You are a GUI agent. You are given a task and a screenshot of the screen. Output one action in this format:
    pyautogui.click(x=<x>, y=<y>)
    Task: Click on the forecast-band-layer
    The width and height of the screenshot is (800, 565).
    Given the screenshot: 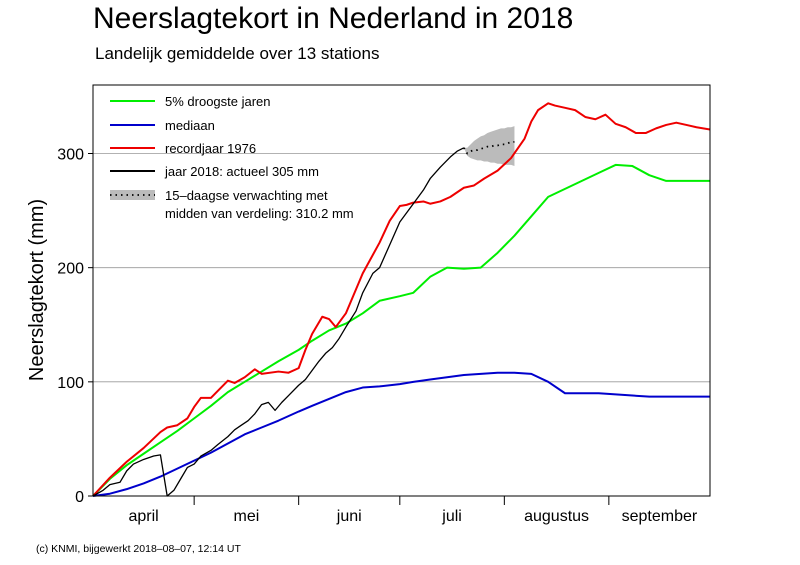 What is the action you would take?
    pyautogui.click(x=489, y=146)
    